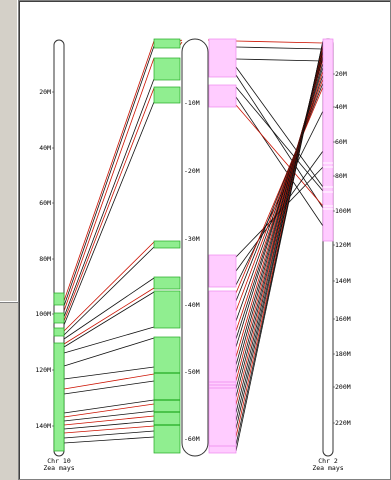  What do you see at coordinates (343, 387) in the screenshot?
I see `right-tick-label: 200M` at bounding box center [343, 387].